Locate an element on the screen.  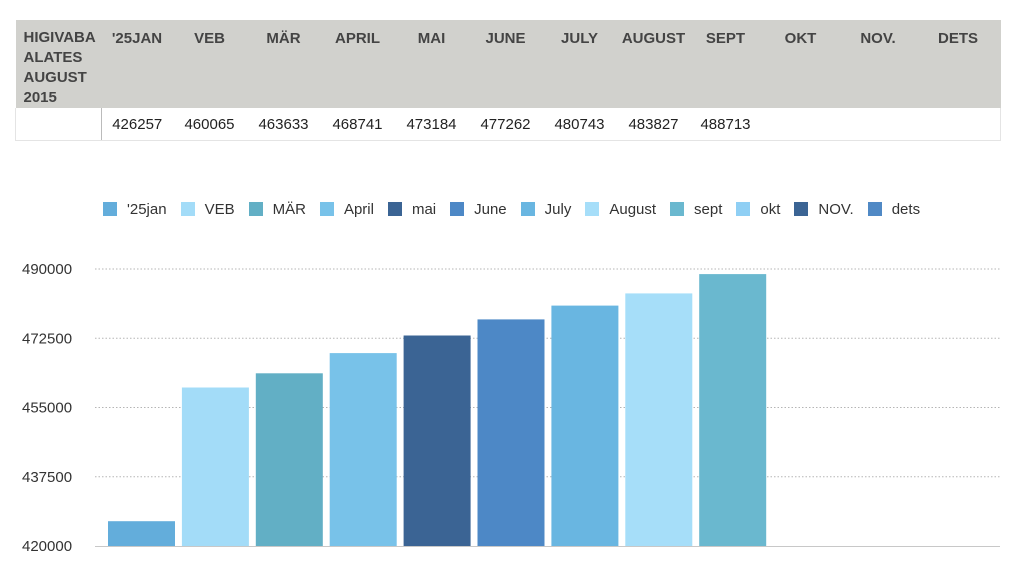
row-label-cell is located at coordinates (58, 124).